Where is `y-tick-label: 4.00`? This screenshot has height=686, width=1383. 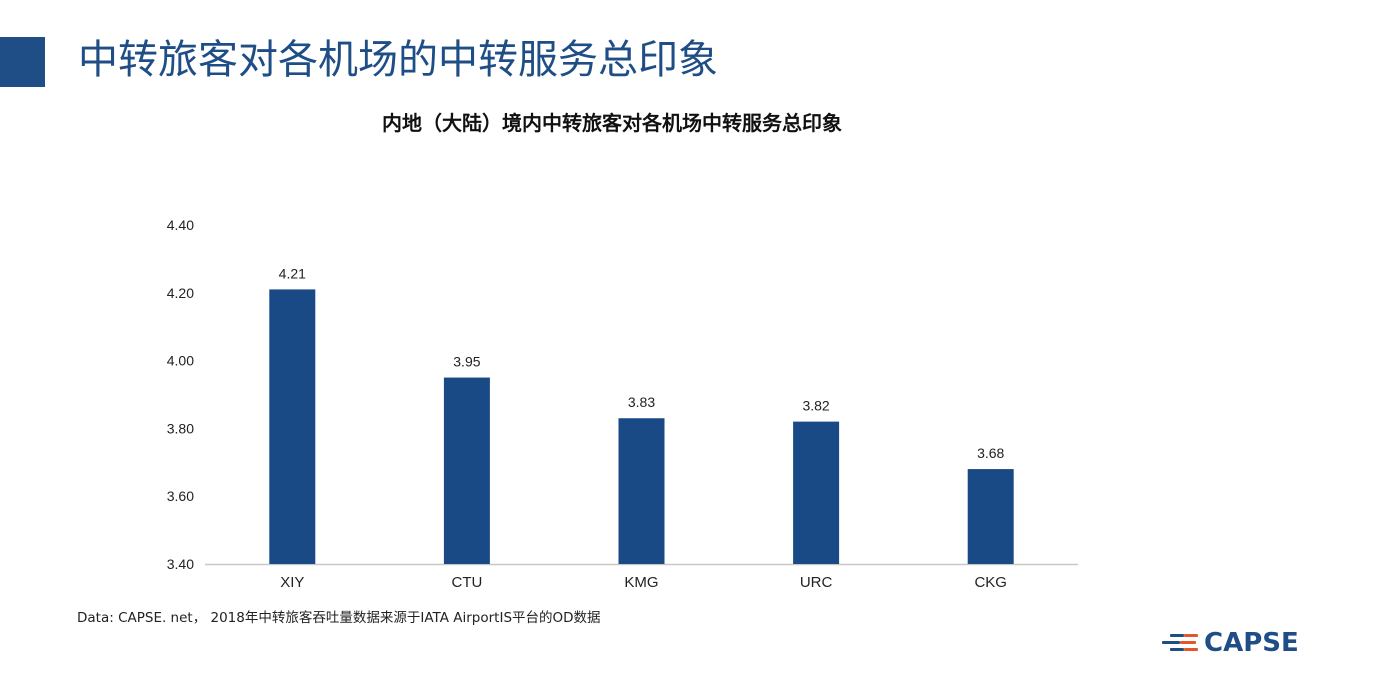
y-tick-label: 4.00 is located at coordinates (180, 361).